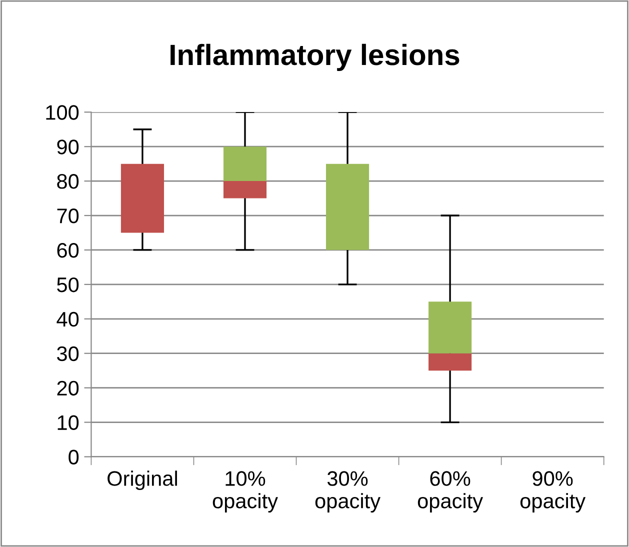 This screenshot has width=629, height=547. I want to click on chart-title: Inflammatory lesions, so click(315, 58).